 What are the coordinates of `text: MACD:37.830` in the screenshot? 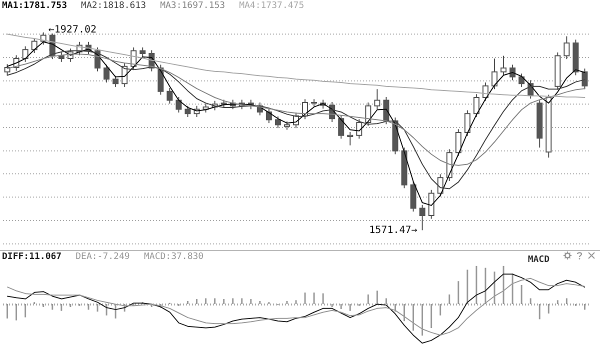 It's located at (174, 257).